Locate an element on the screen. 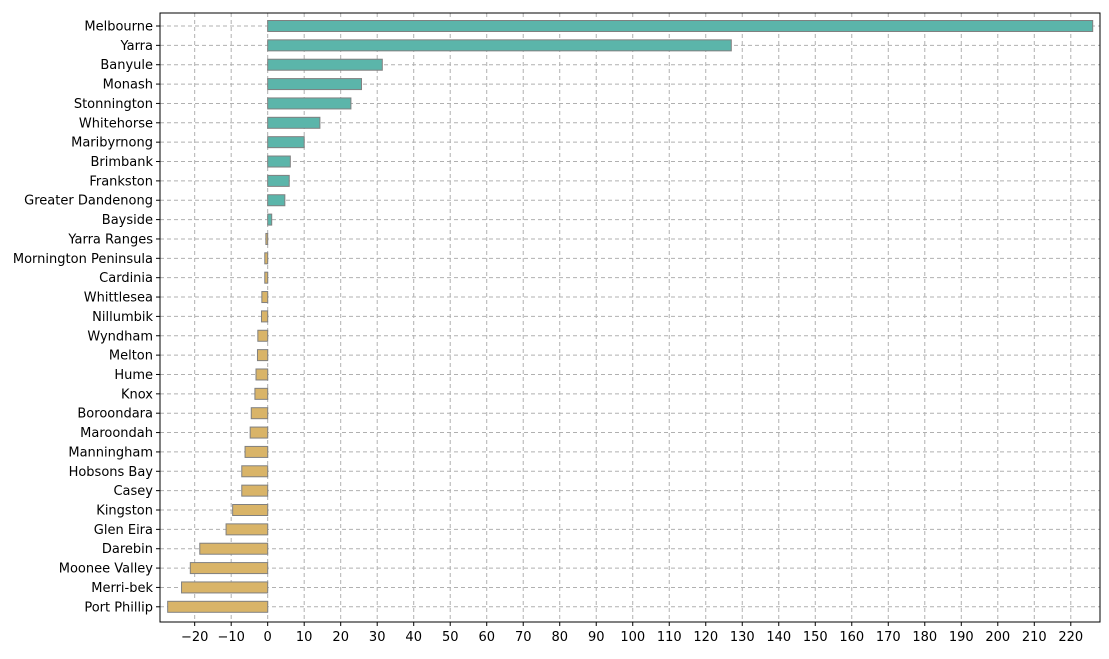 Image resolution: width=1109 pixels, height=659 pixels. bar-boroondara is located at coordinates (259, 413).